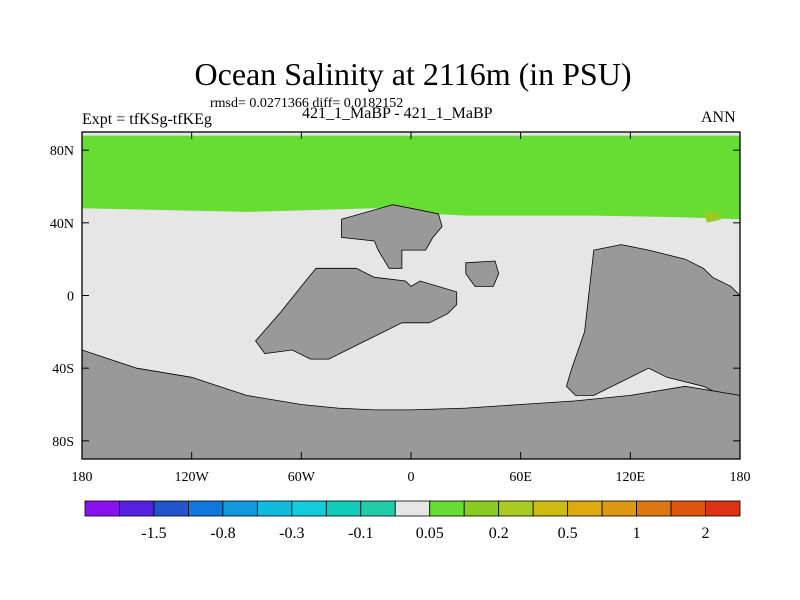 The width and height of the screenshot is (800, 600). Describe the element at coordinates (412, 521) in the screenshot. I see `colorbar: -1.5 -0.8 -0.3 -0.1 0.05 0.2 0.5 1 2` at that location.